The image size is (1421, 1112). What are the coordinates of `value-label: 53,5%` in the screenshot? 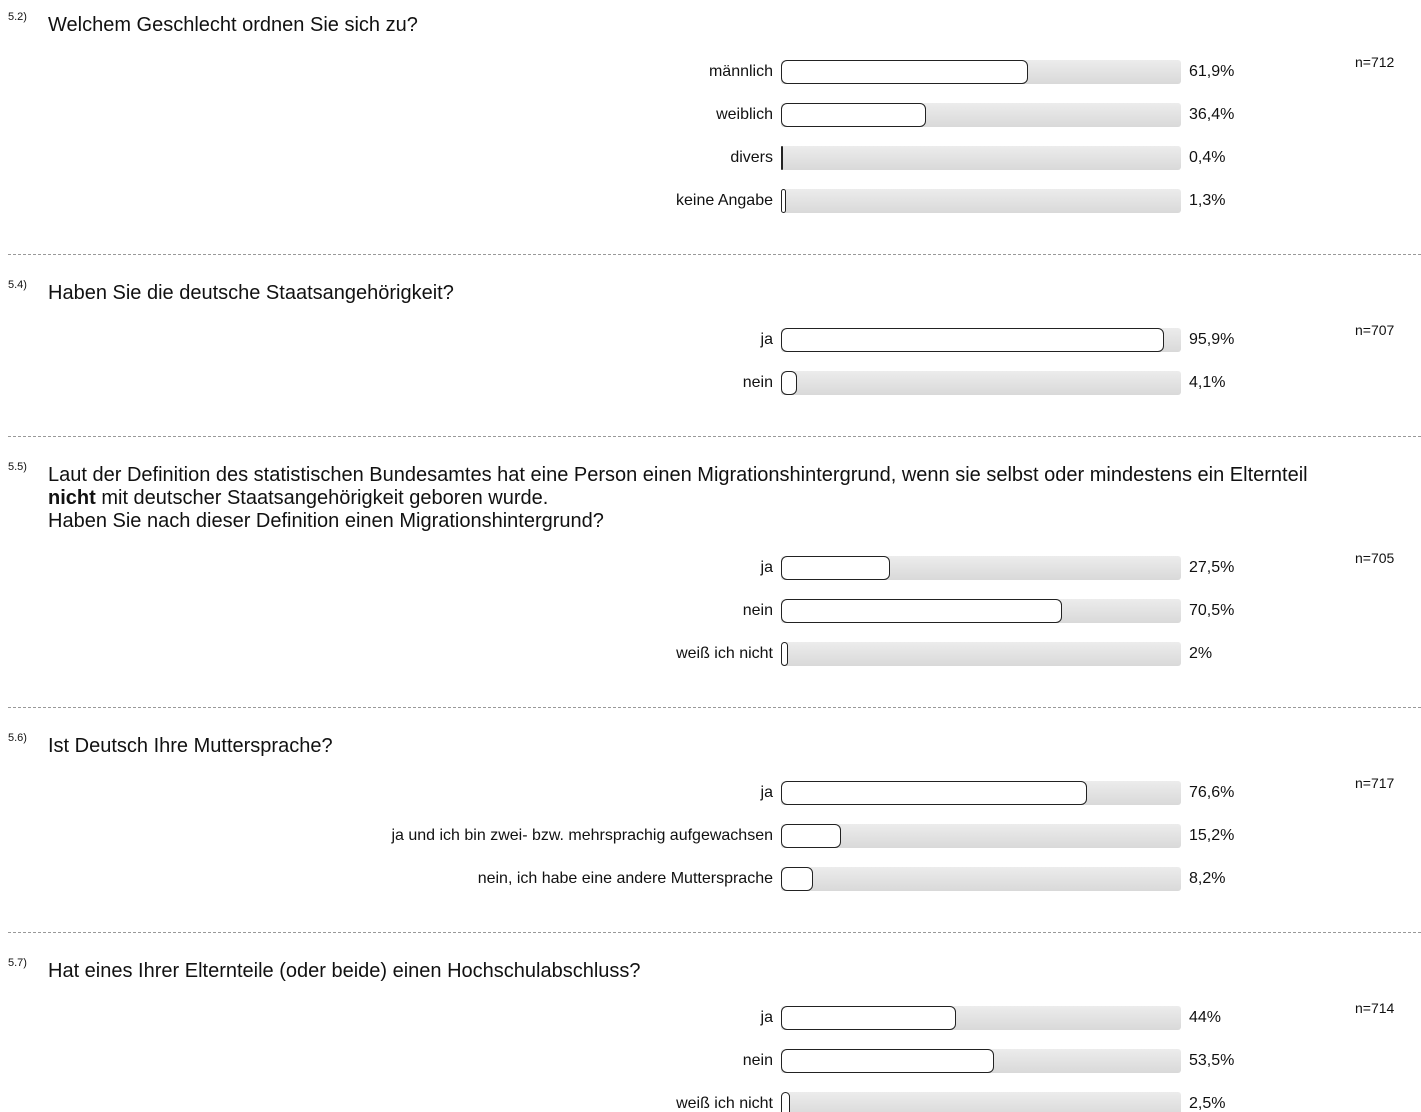 It's located at (1212, 1060).